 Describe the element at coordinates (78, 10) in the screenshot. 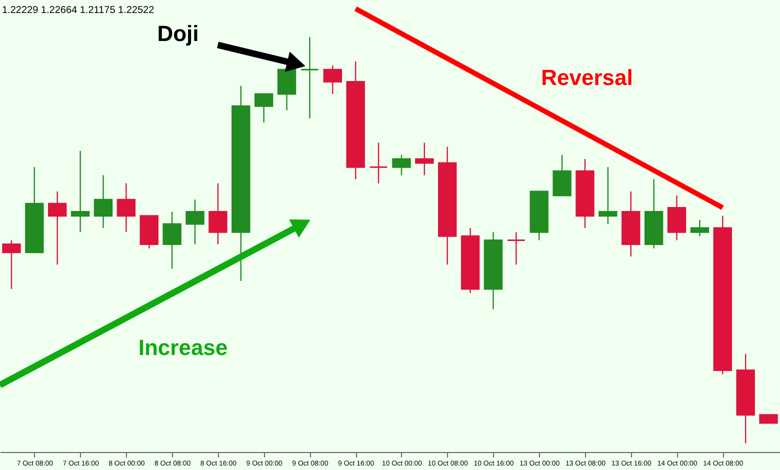

I see `text: 1.22229 1.22664 1.21175 1.22522` at that location.